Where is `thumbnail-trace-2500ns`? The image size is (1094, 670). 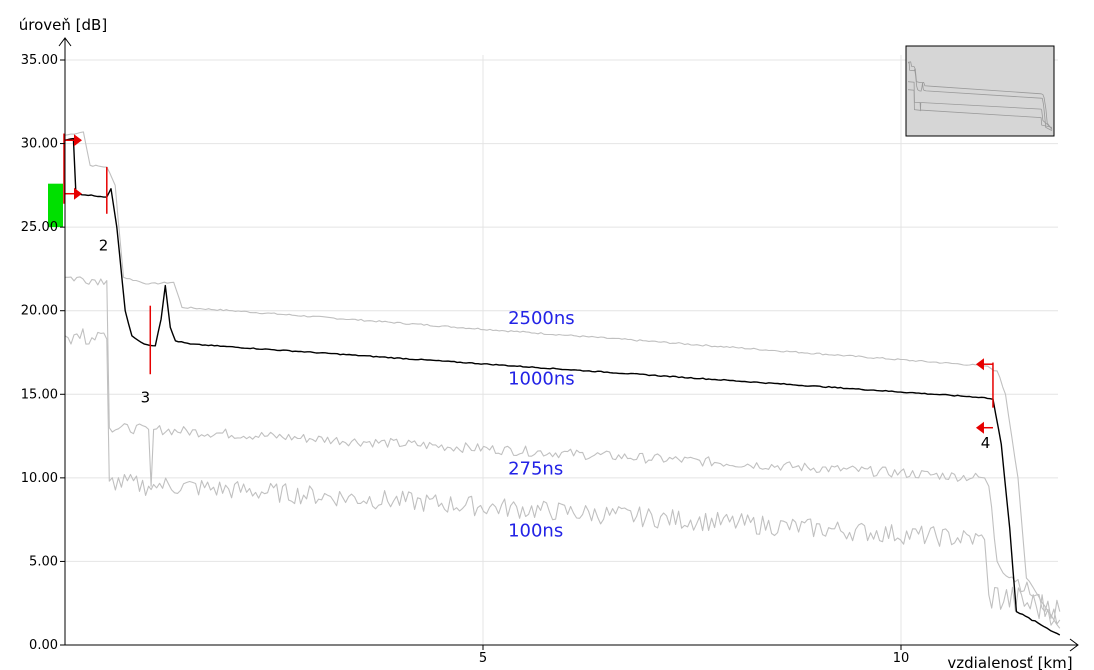 thumbnail-trace-2500ns is located at coordinates (980, 95).